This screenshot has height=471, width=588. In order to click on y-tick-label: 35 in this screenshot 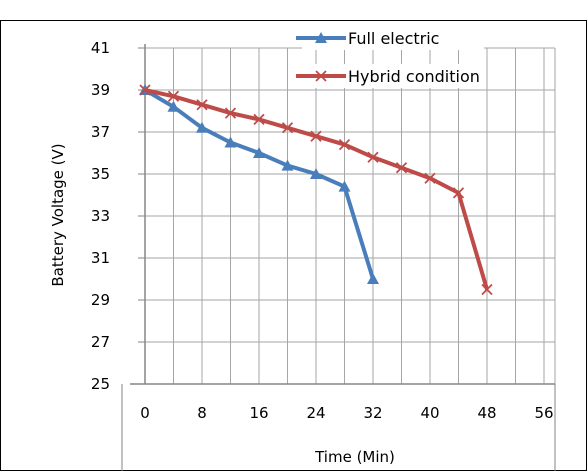, I will do `click(100, 174)`.